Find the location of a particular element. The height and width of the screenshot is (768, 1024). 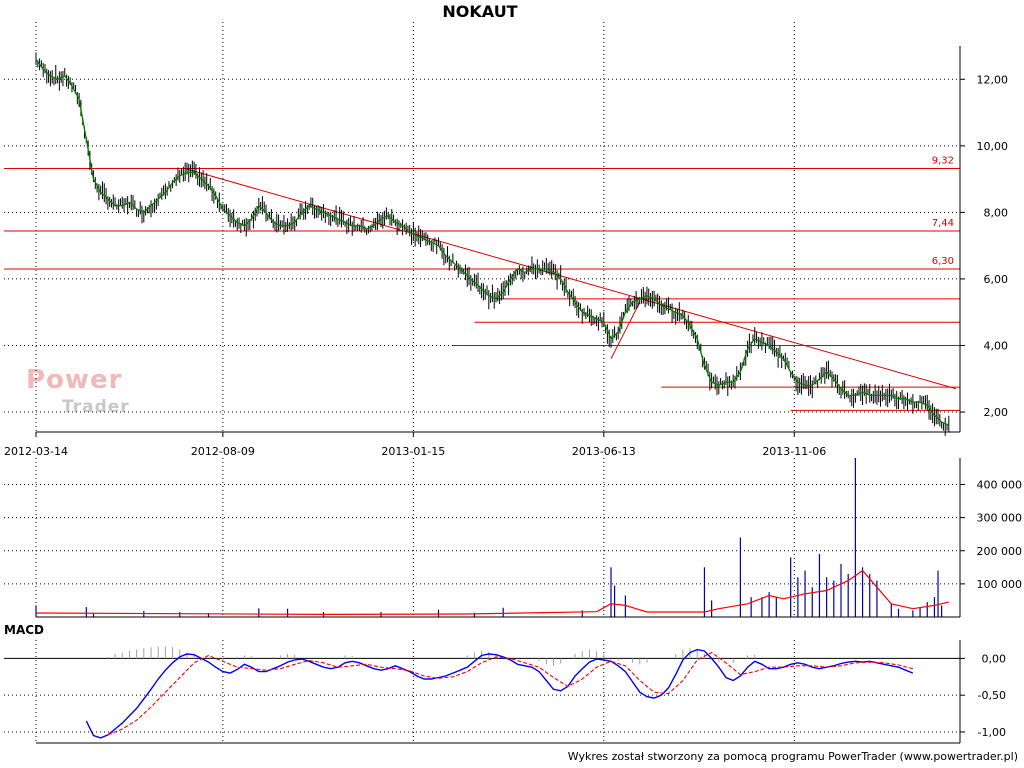

volume-tick-label: 400 000 is located at coordinates (1000, 485).